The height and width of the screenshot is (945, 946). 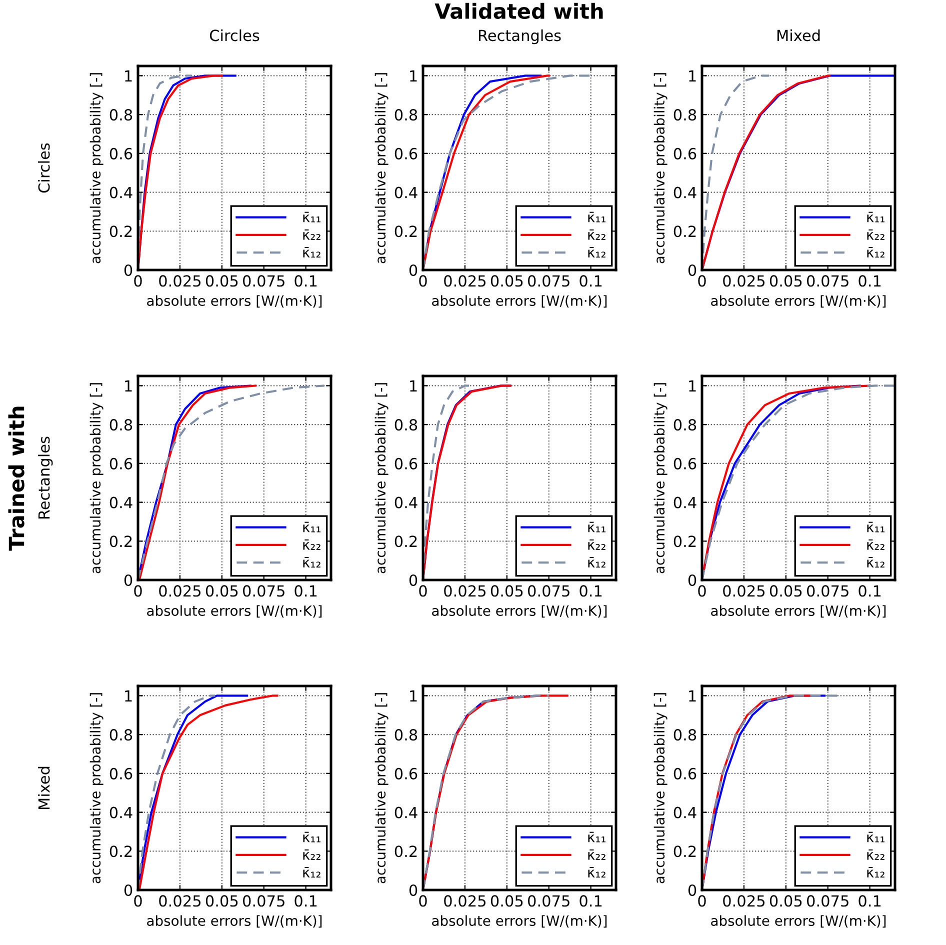 What do you see at coordinates (44, 168) in the screenshot?
I see `text: Circles` at bounding box center [44, 168].